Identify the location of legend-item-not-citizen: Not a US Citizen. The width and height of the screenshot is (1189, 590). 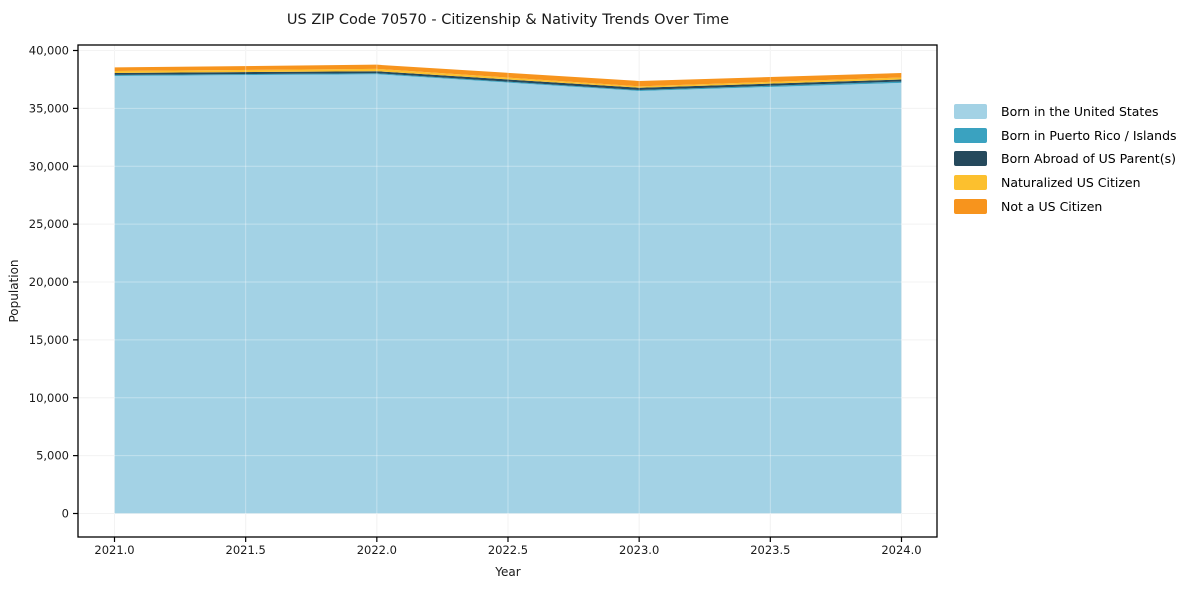
(1065, 206).